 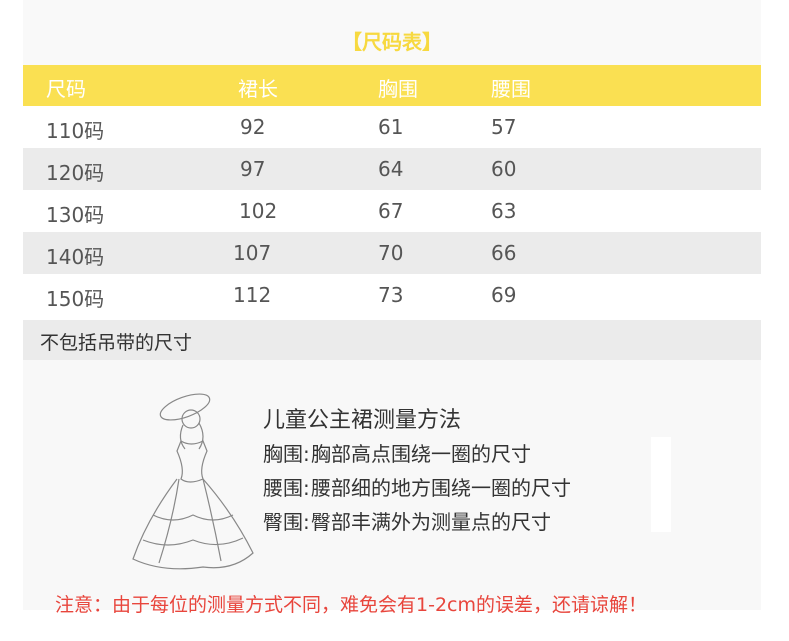 I want to click on table-row: 130码 102 67 63, so click(x=392, y=211).